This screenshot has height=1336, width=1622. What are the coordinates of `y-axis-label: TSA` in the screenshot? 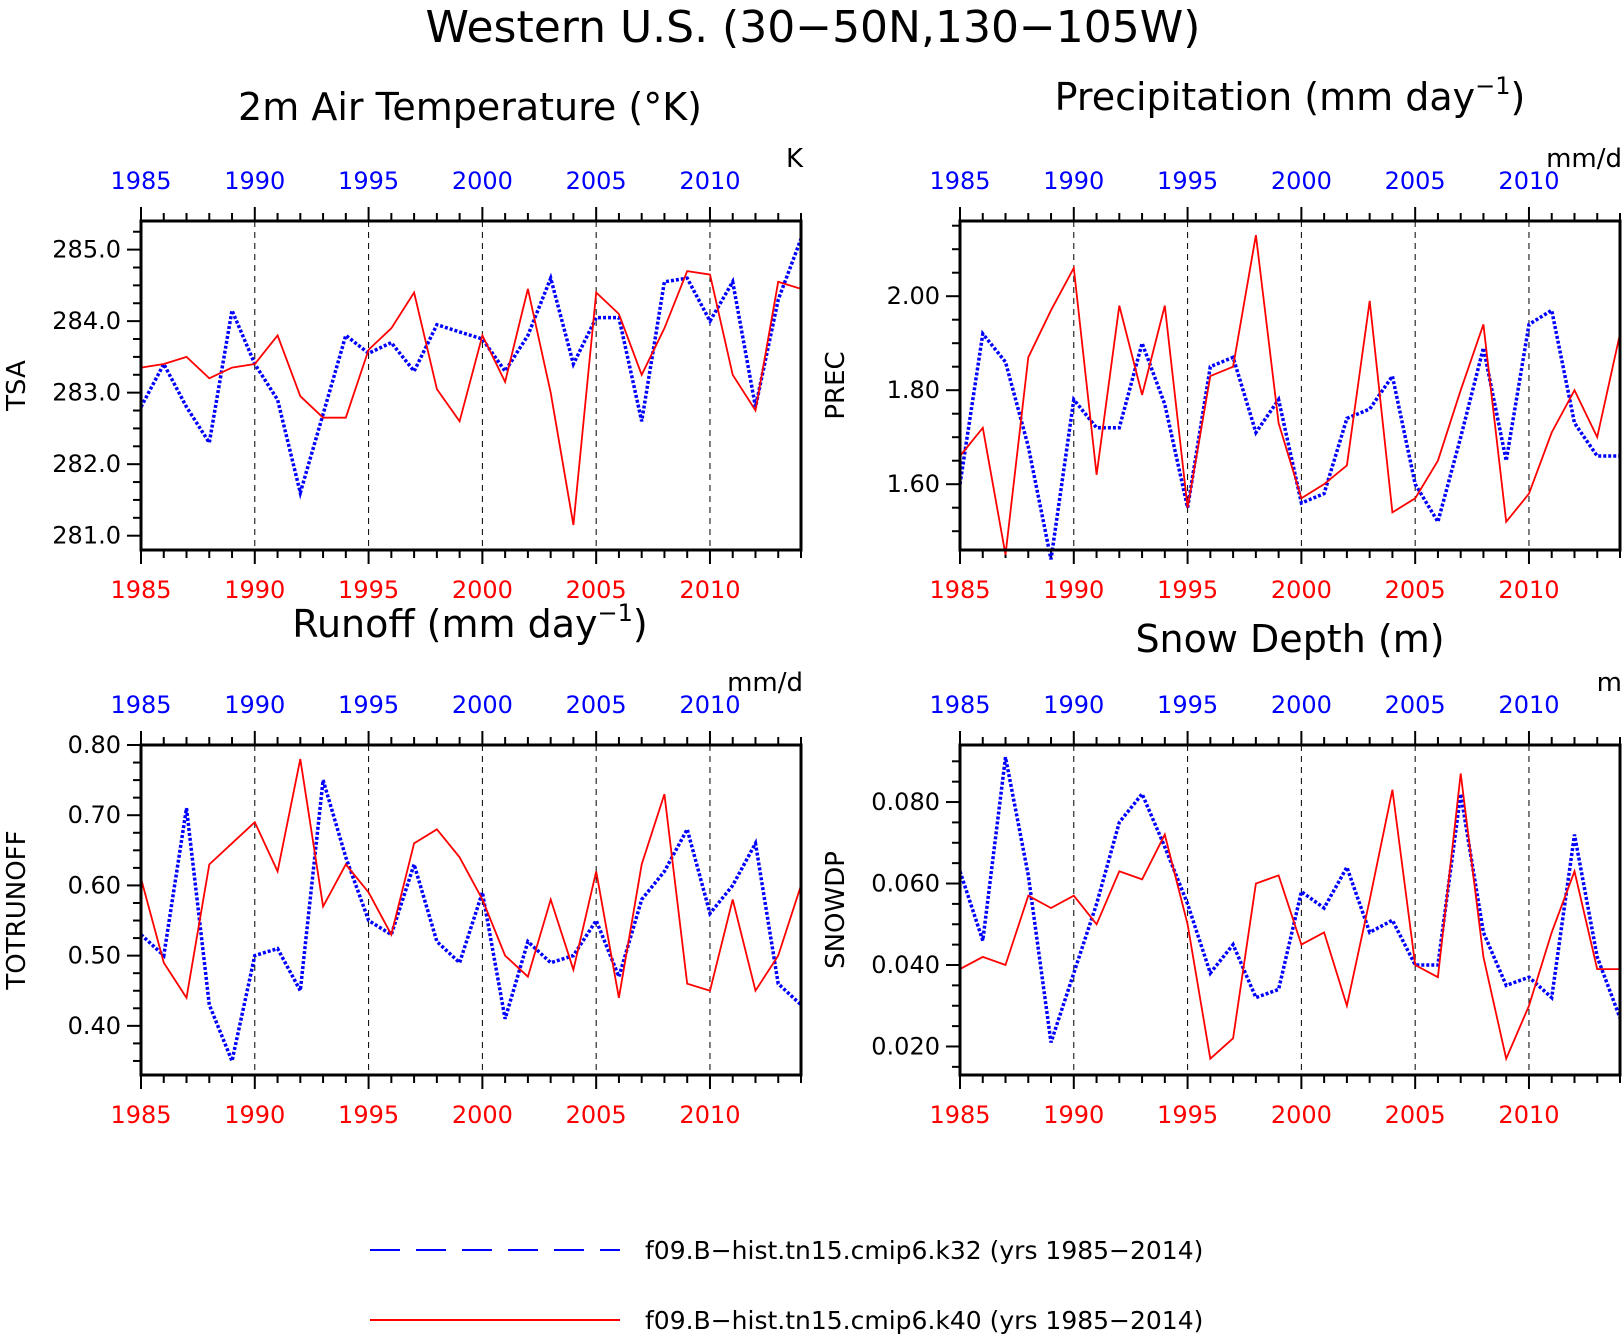 It's located at (17, 386).